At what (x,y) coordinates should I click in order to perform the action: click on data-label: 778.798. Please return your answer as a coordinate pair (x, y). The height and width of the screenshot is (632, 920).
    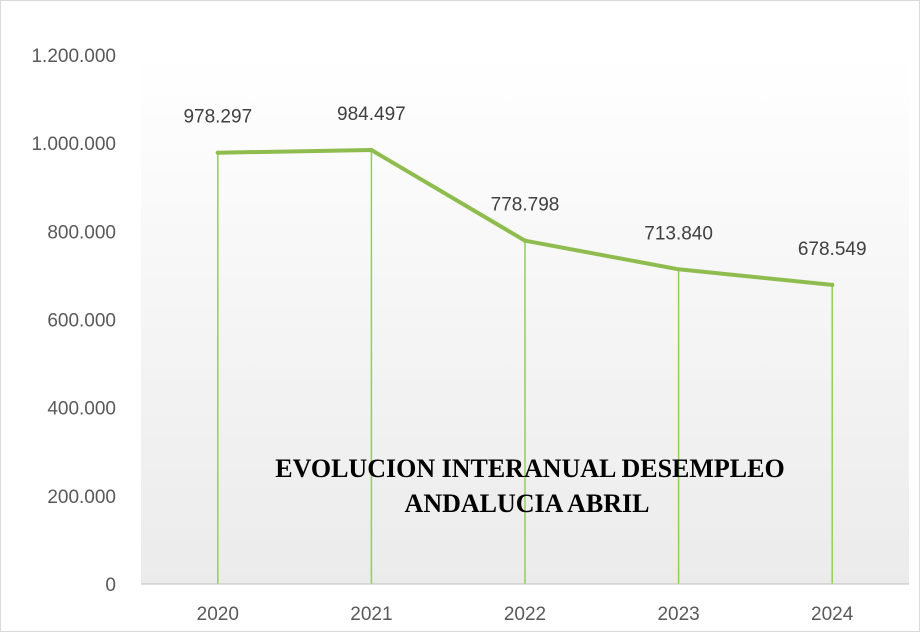
    Looking at the image, I should click on (525, 205).